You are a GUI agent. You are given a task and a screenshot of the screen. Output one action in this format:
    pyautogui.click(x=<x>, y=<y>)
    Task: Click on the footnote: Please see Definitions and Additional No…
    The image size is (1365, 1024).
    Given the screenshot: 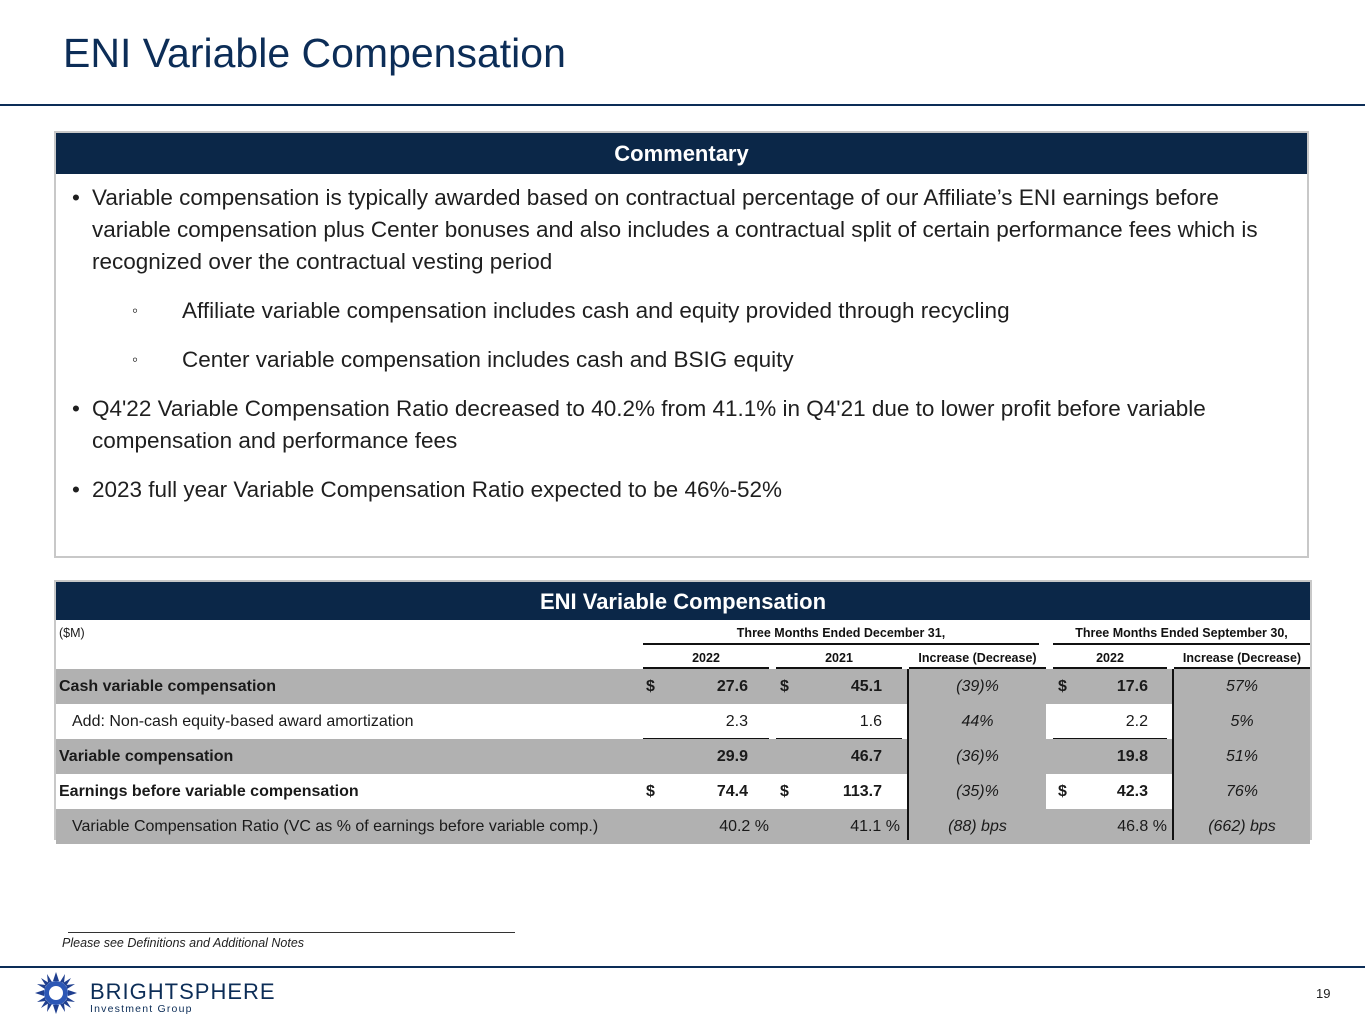 What is the action you would take?
    pyautogui.click(x=183, y=943)
    